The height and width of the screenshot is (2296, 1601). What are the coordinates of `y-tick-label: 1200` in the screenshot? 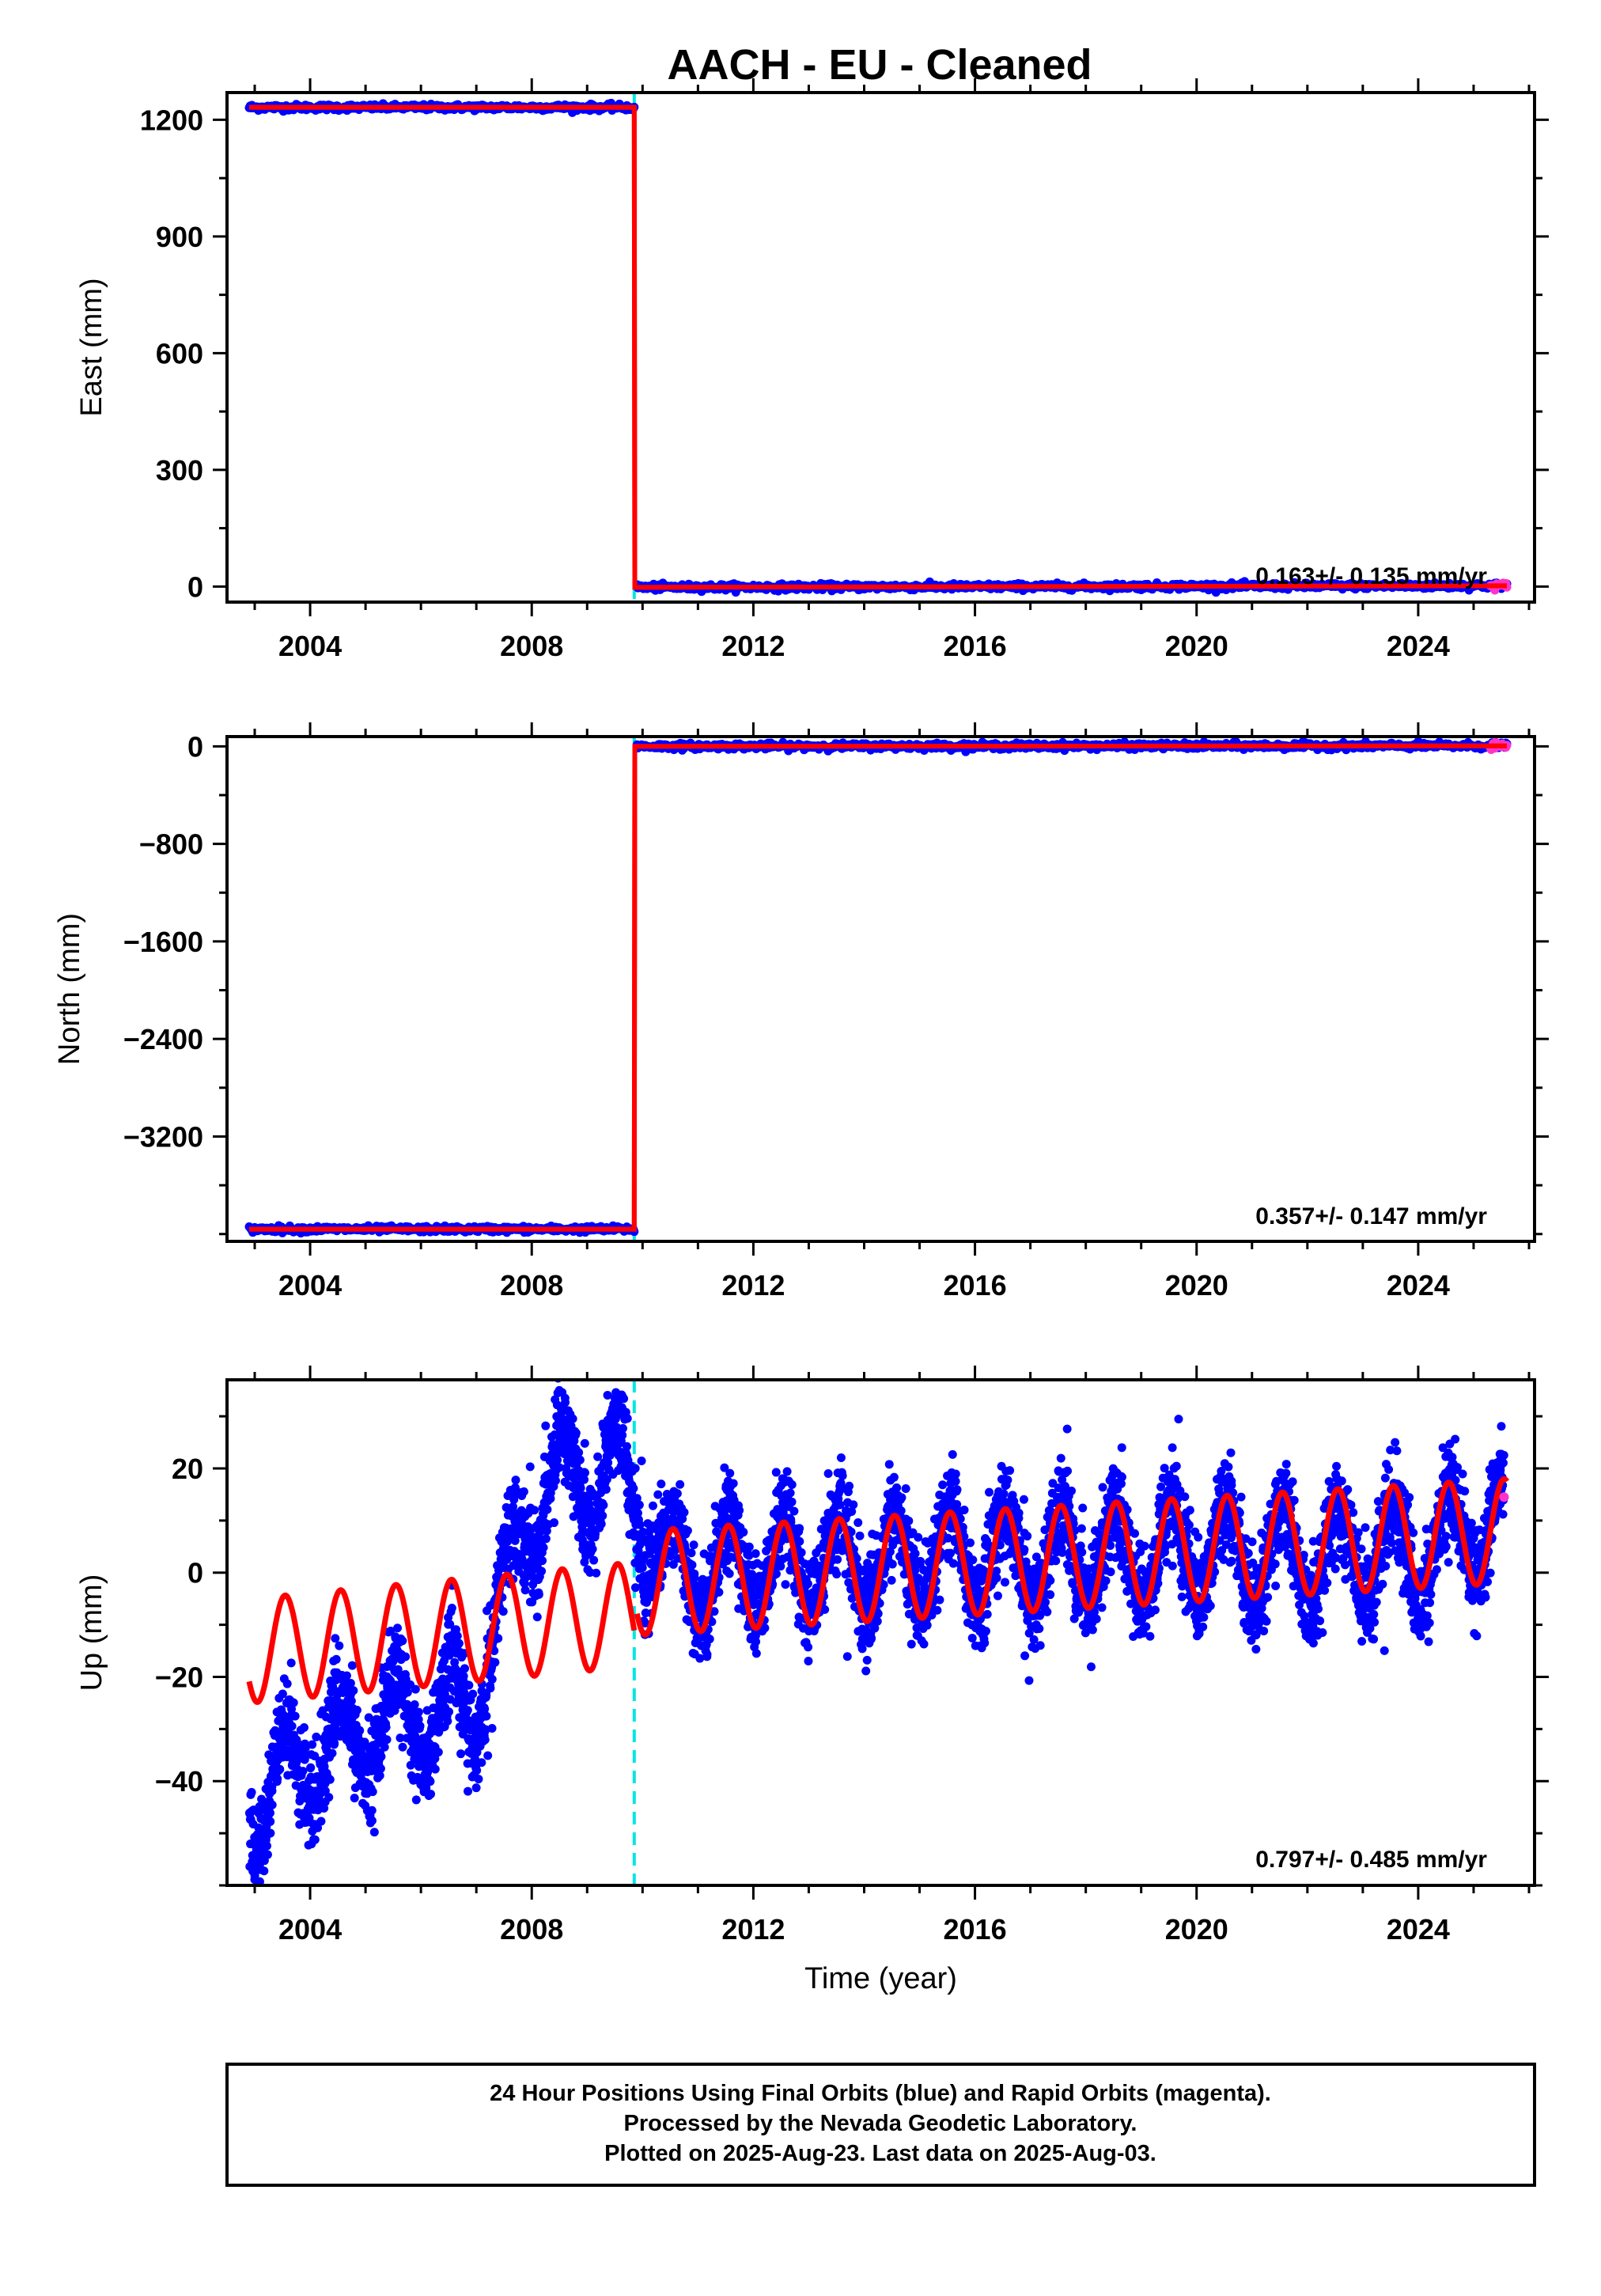 It's located at (172, 120).